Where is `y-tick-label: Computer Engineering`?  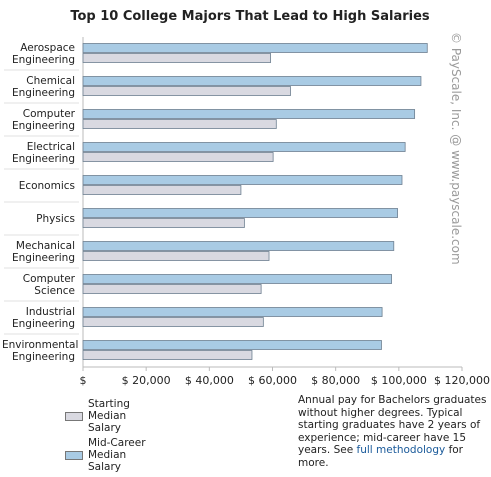 y-tick-label: Computer Engineering is located at coordinates (43, 119).